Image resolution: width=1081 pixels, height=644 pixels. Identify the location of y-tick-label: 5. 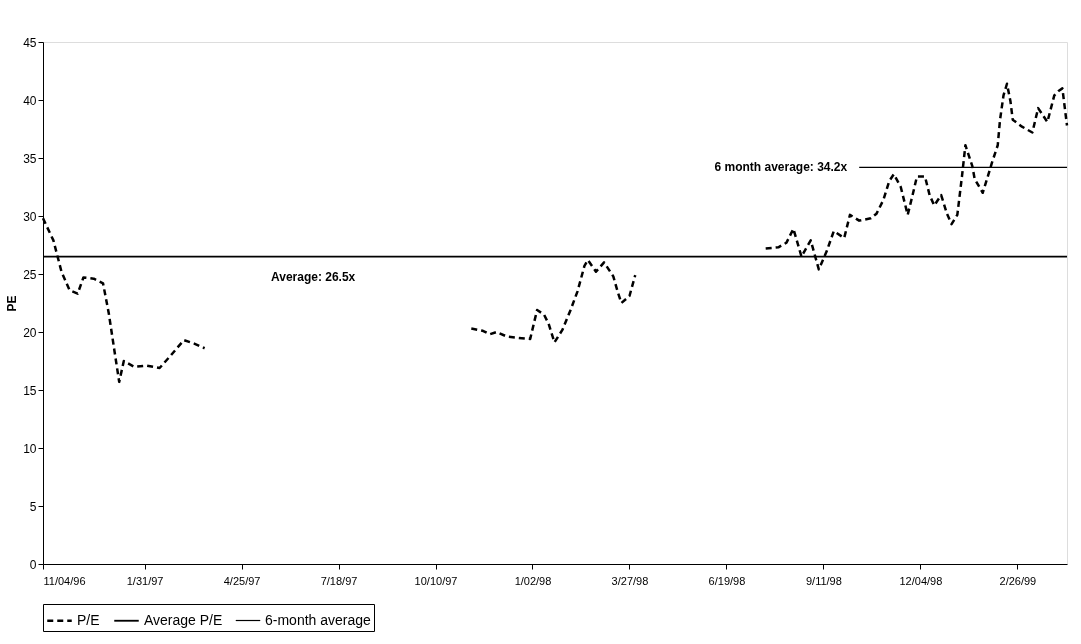
(33, 506).